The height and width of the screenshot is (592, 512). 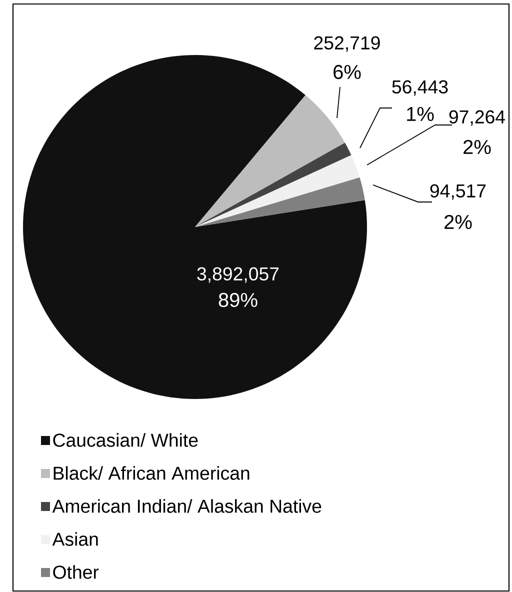 What do you see at coordinates (238, 300) in the screenshot?
I see `text: 89%` at bounding box center [238, 300].